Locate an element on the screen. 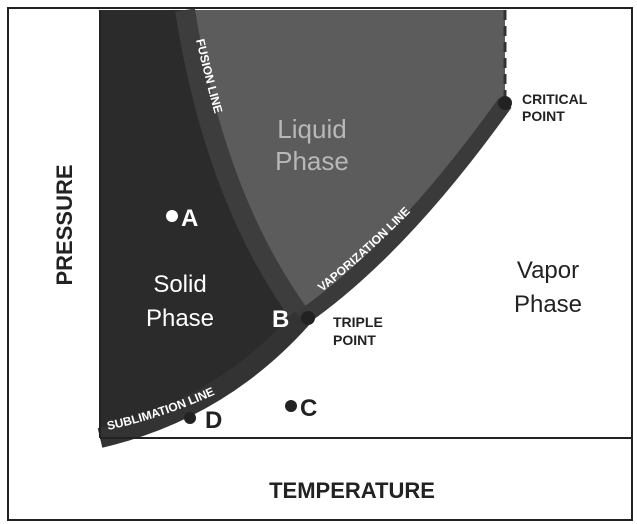 Image resolution: width=637 pixels, height=524 pixels. point-c is located at coordinates (291, 406).